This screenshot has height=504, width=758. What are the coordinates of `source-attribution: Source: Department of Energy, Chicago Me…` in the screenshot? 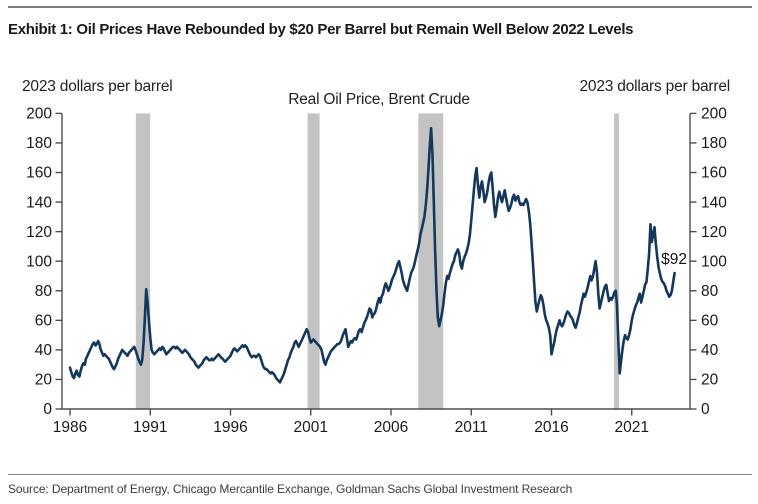 It's located at (290, 489).